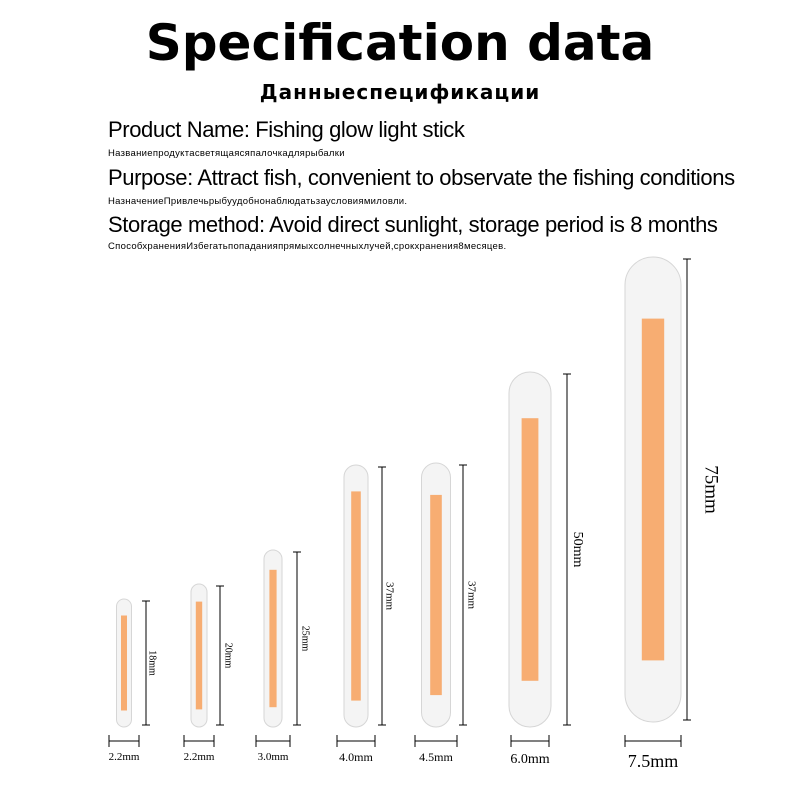  I want to click on length-label: 20mm, so click(228, 656).